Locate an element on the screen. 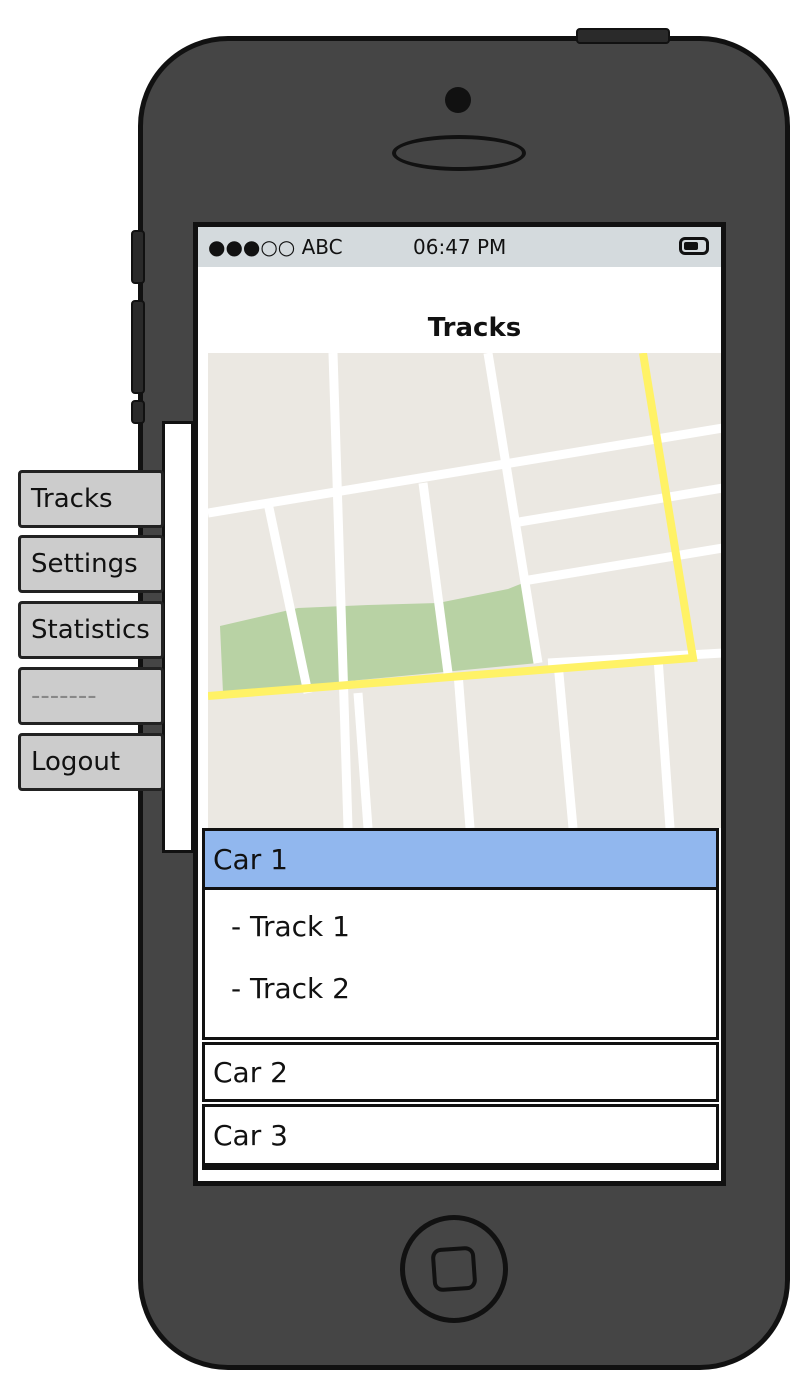 The image size is (803, 1391). menu-item-logout: Logout is located at coordinates (91, 762).